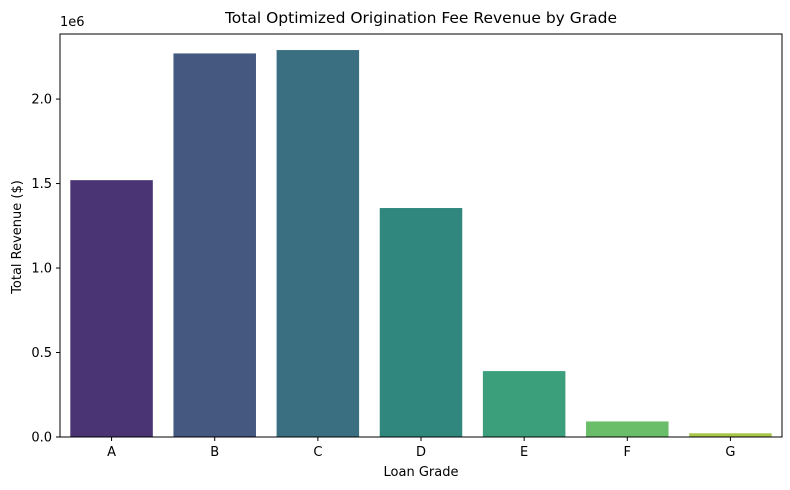  Describe the element at coordinates (524, 452) in the screenshot. I see `x-tick-label: E` at that location.